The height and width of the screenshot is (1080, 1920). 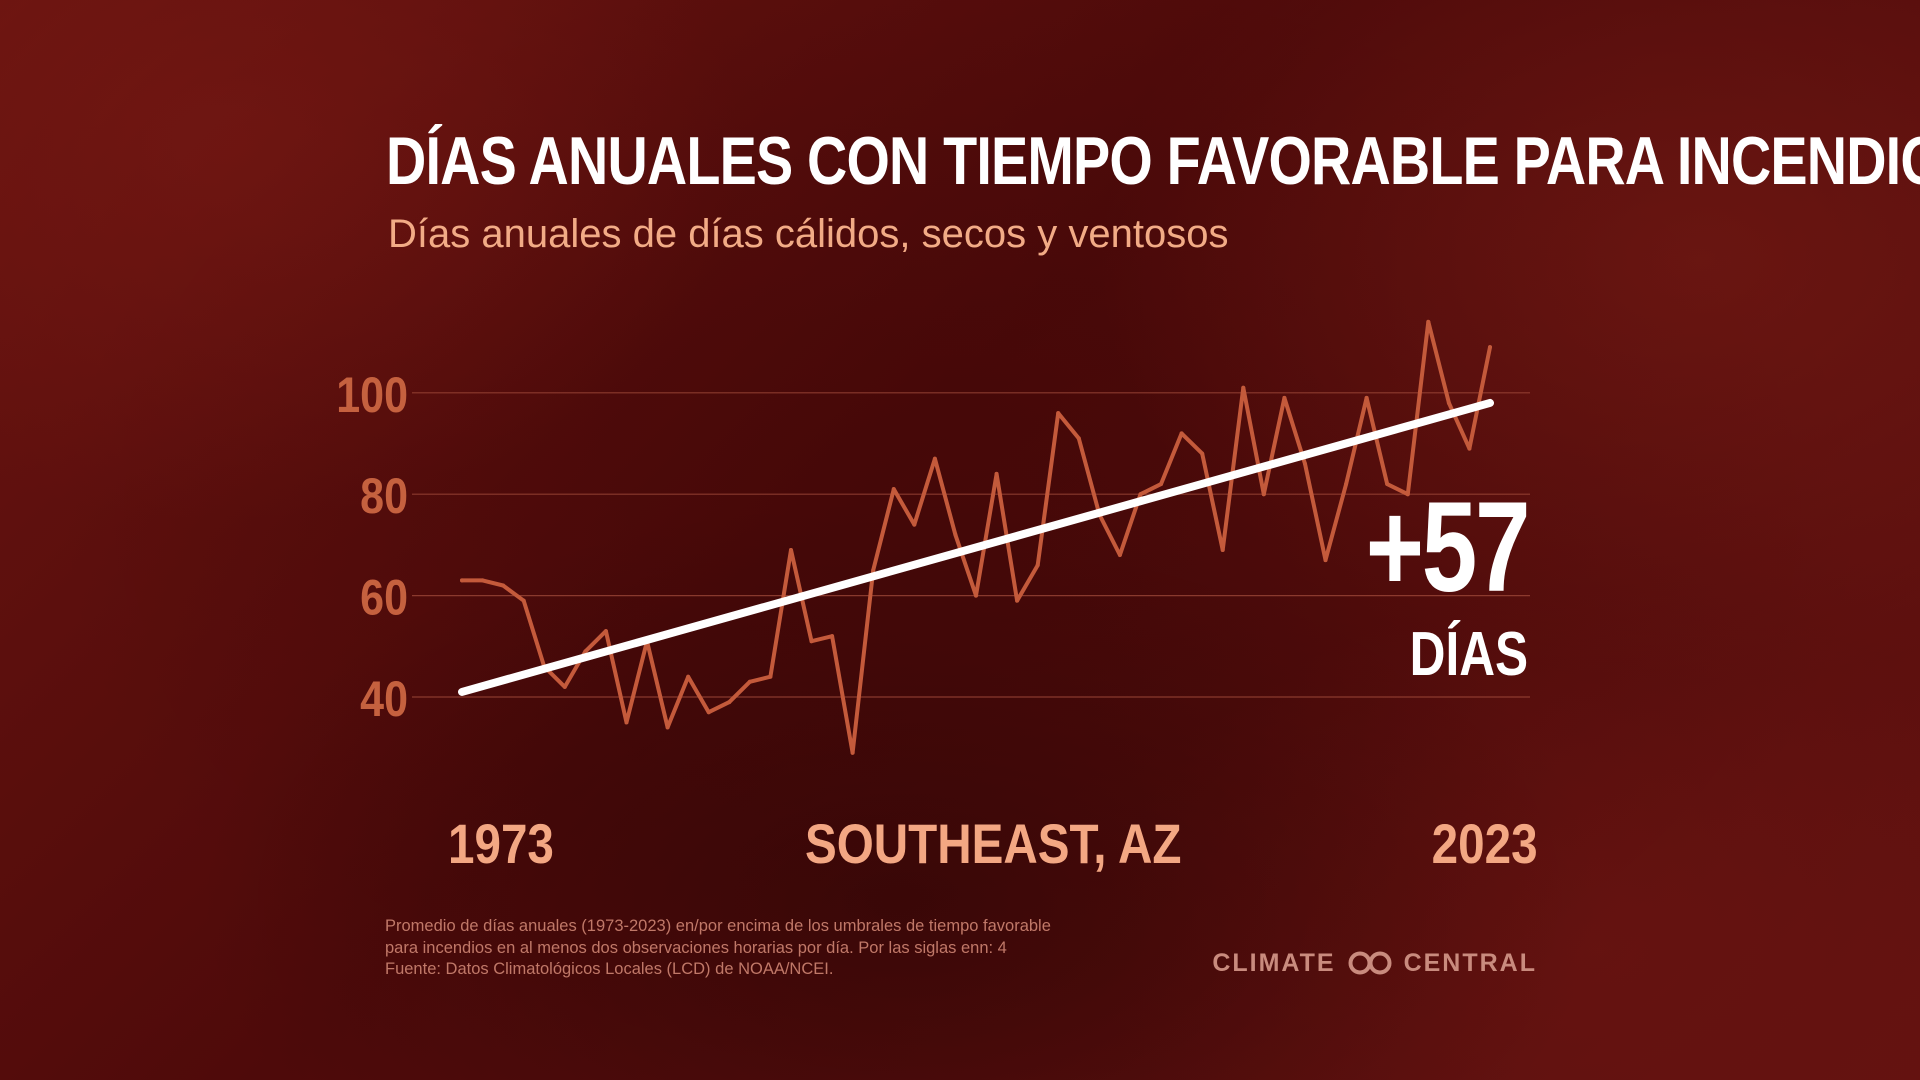 What do you see at coordinates (1470, 962) in the screenshot?
I see `logo-text-right: CENTRAL` at bounding box center [1470, 962].